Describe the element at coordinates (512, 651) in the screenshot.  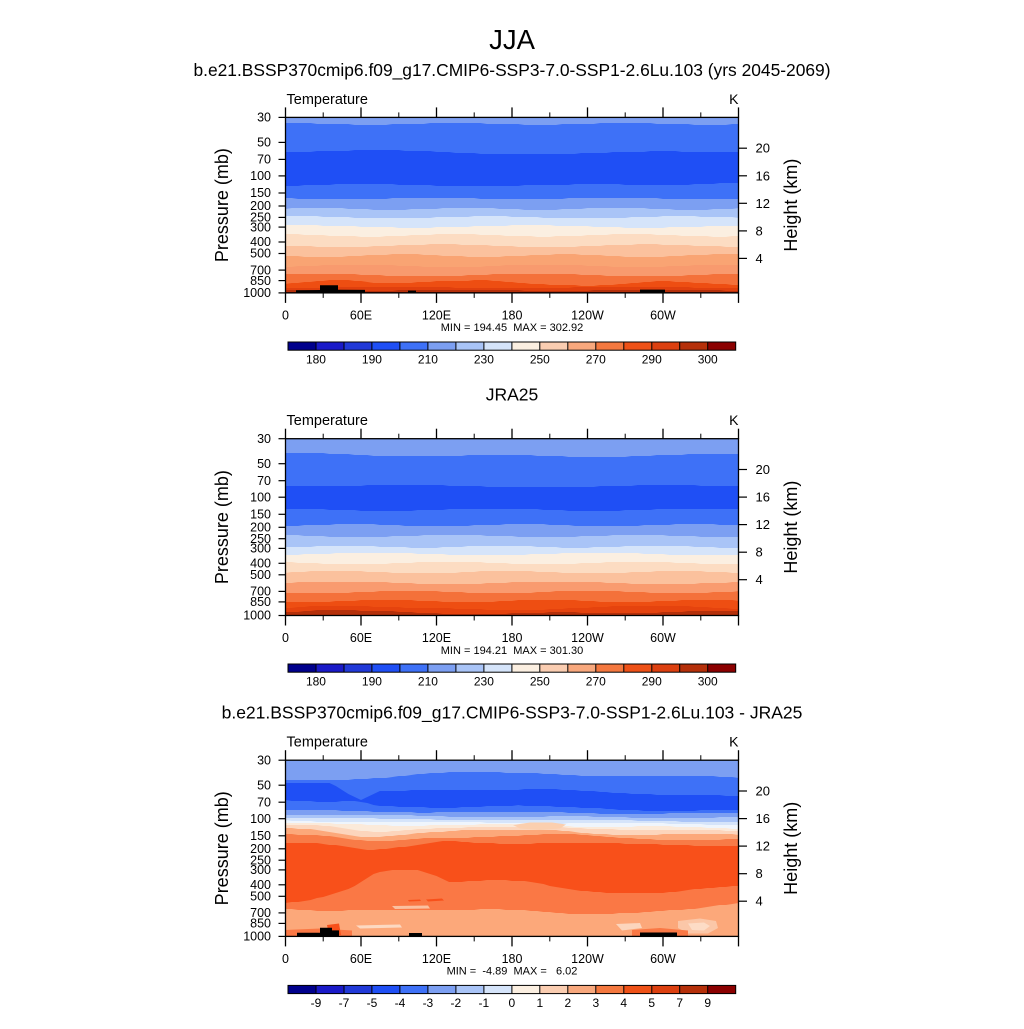
I see `svg-text: MIN = 194.21 MAX = 301.30` at that location.